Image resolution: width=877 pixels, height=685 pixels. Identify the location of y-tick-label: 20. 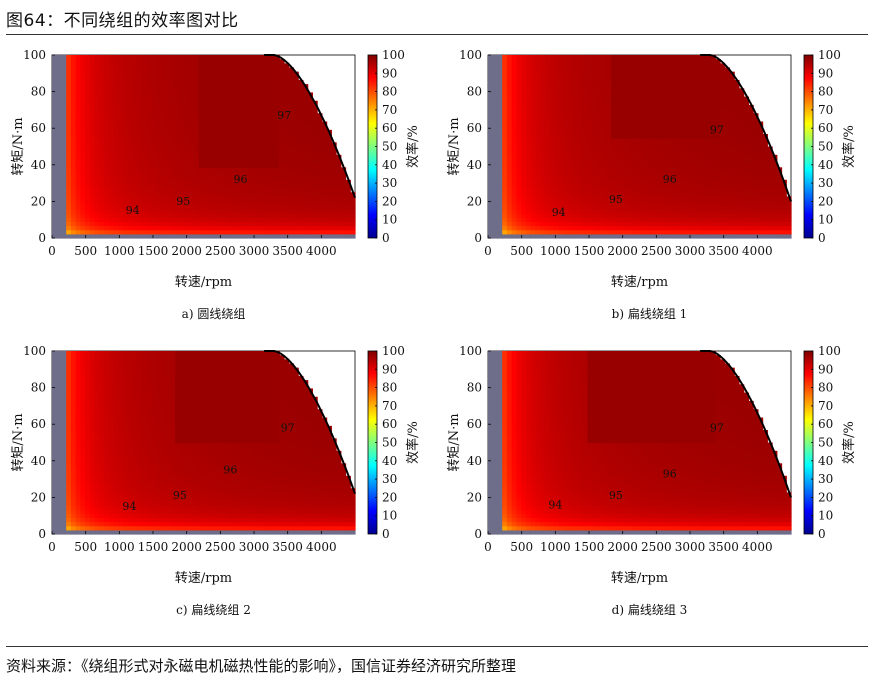
(38, 201).